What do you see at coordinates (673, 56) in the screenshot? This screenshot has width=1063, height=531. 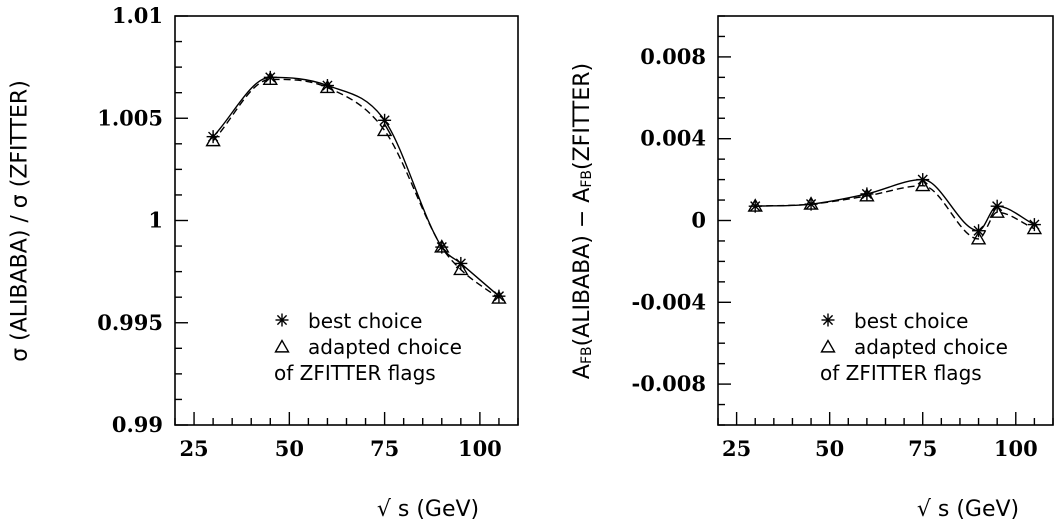 I see `y-tick-label: 0.008` at bounding box center [673, 56].